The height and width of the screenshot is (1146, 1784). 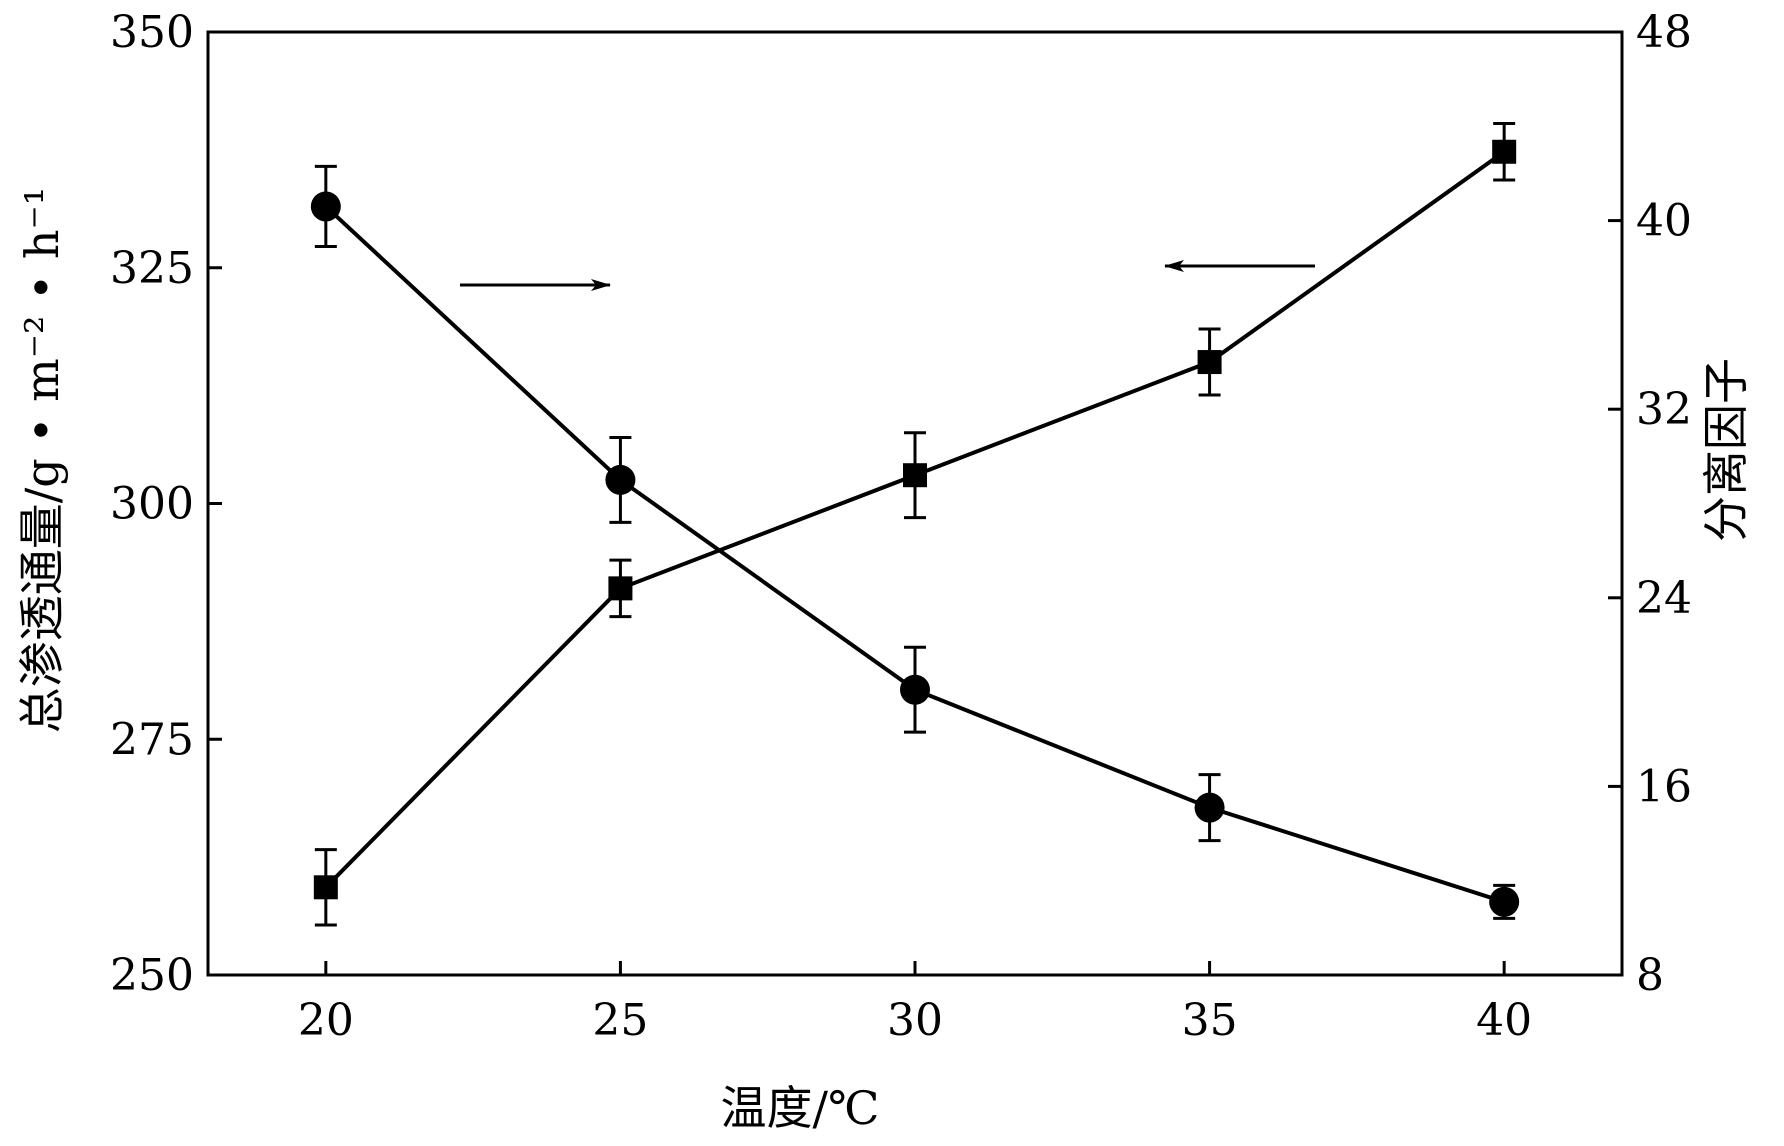 What do you see at coordinates (887, 275) in the screenshot?
I see `annotations` at bounding box center [887, 275].